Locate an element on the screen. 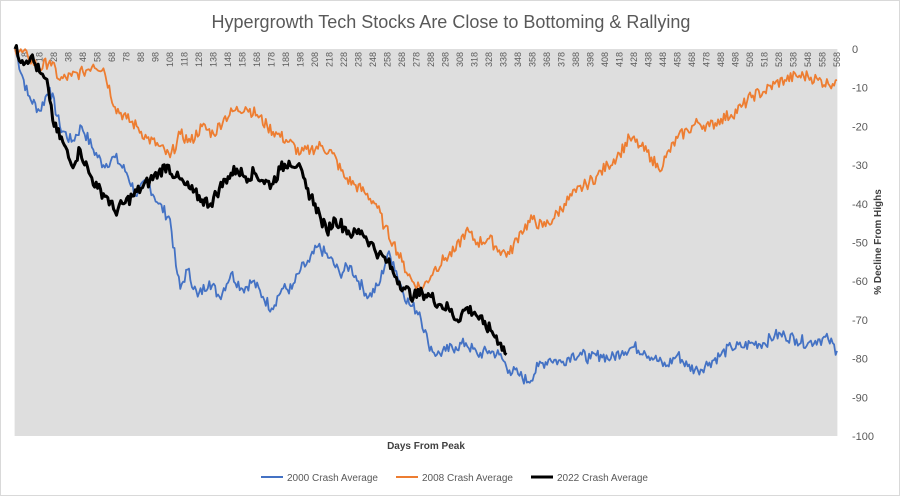  x-tick-label: 348 is located at coordinates (518, 59).